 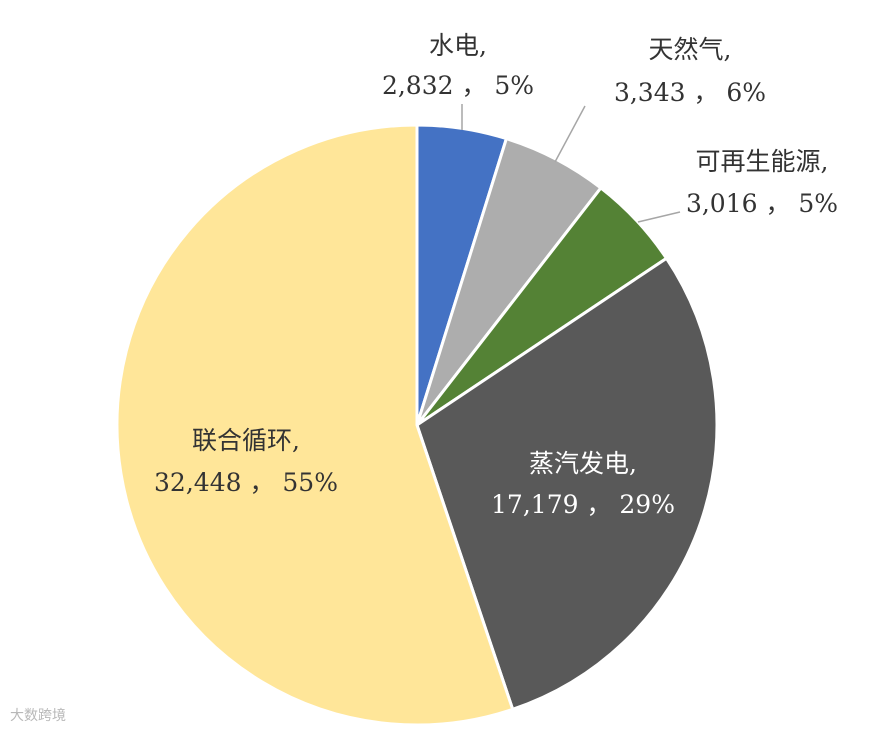 I want to click on data-label-name-natural-gas: 天然气,, so click(x=690, y=49).